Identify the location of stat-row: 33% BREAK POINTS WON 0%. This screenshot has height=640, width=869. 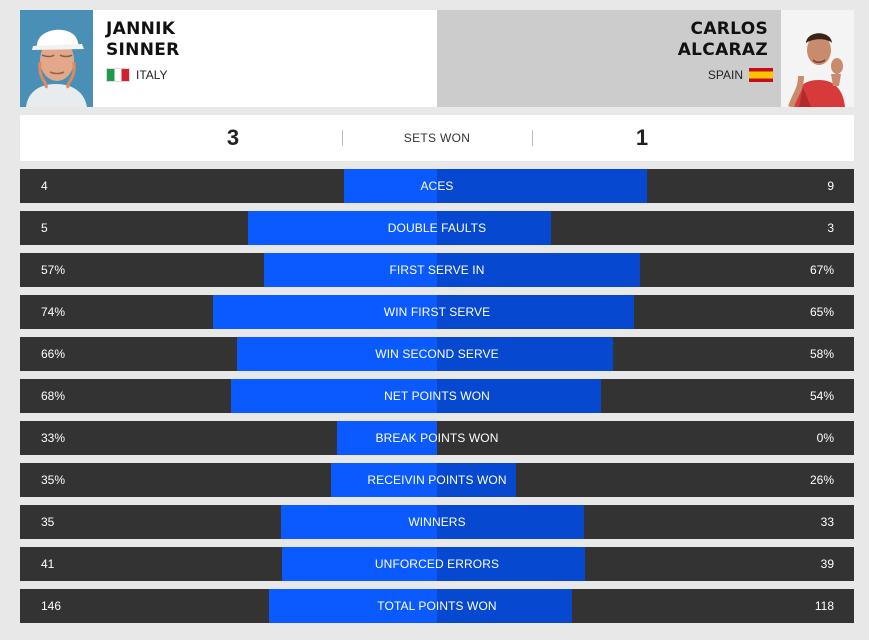
(437, 438).